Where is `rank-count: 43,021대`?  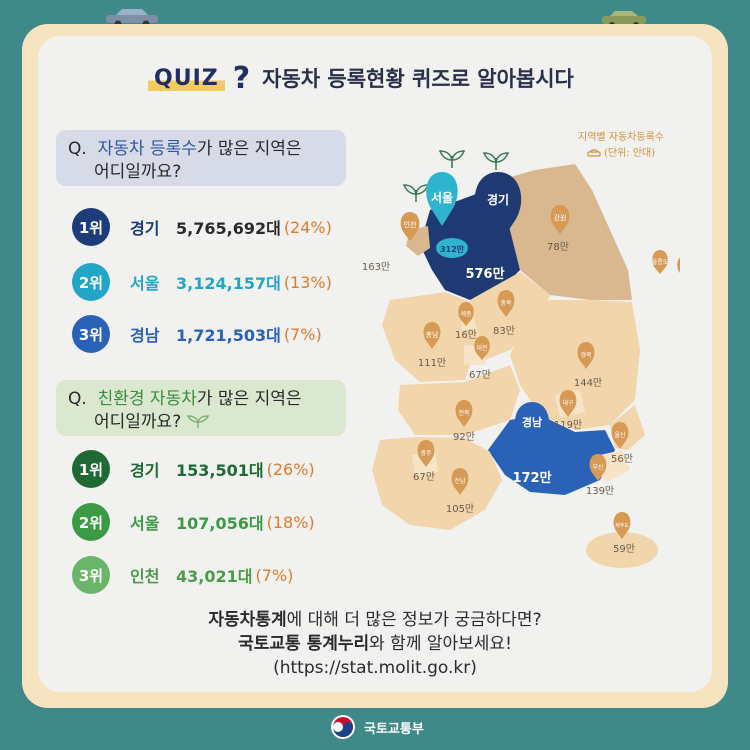 rank-count: 43,021대 is located at coordinates (214, 576).